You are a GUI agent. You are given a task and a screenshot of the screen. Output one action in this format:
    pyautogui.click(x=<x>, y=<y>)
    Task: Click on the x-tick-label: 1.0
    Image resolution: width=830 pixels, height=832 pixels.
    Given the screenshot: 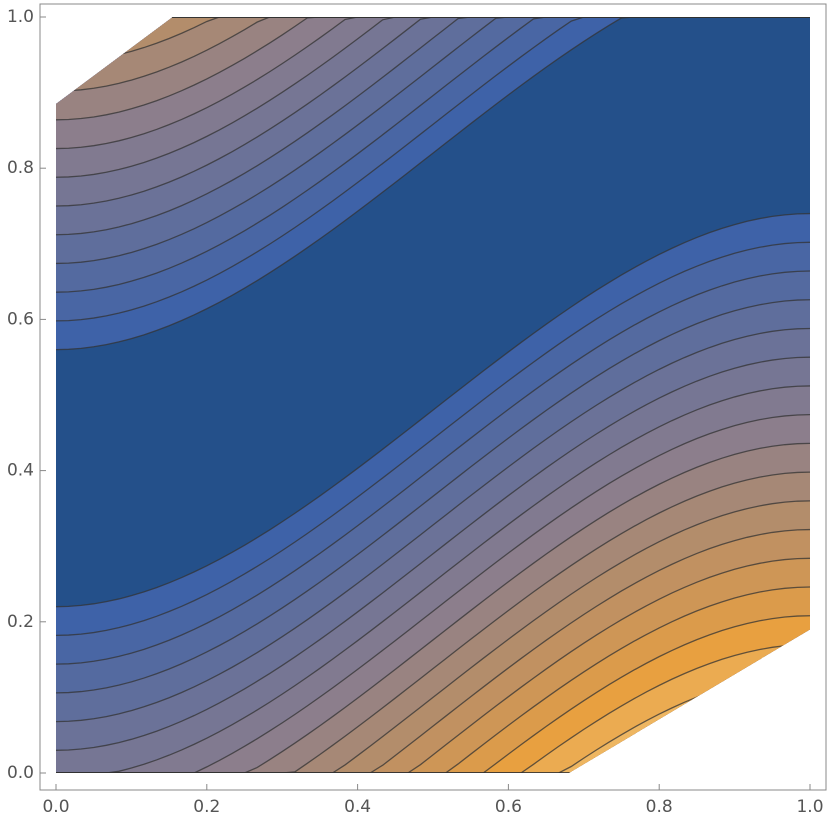 What is the action you would take?
    pyautogui.click(x=809, y=807)
    